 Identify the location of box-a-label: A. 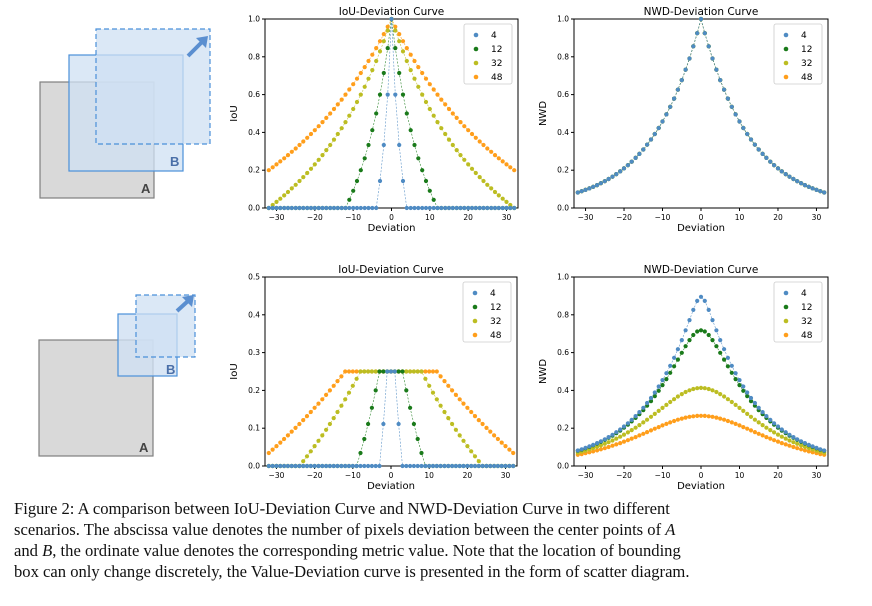
(146, 188).